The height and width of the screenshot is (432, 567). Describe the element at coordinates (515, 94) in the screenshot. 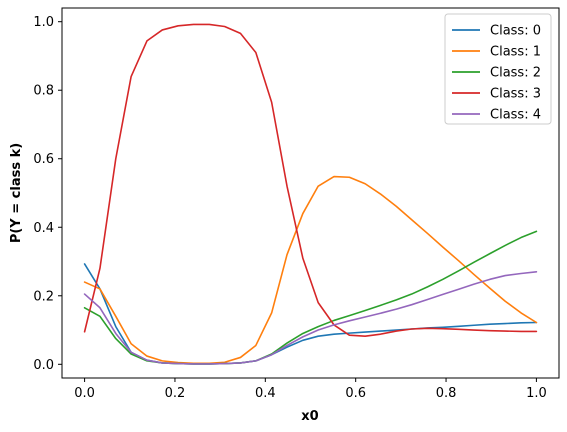

I see `legend-label-class-3: Class: 3` at that location.